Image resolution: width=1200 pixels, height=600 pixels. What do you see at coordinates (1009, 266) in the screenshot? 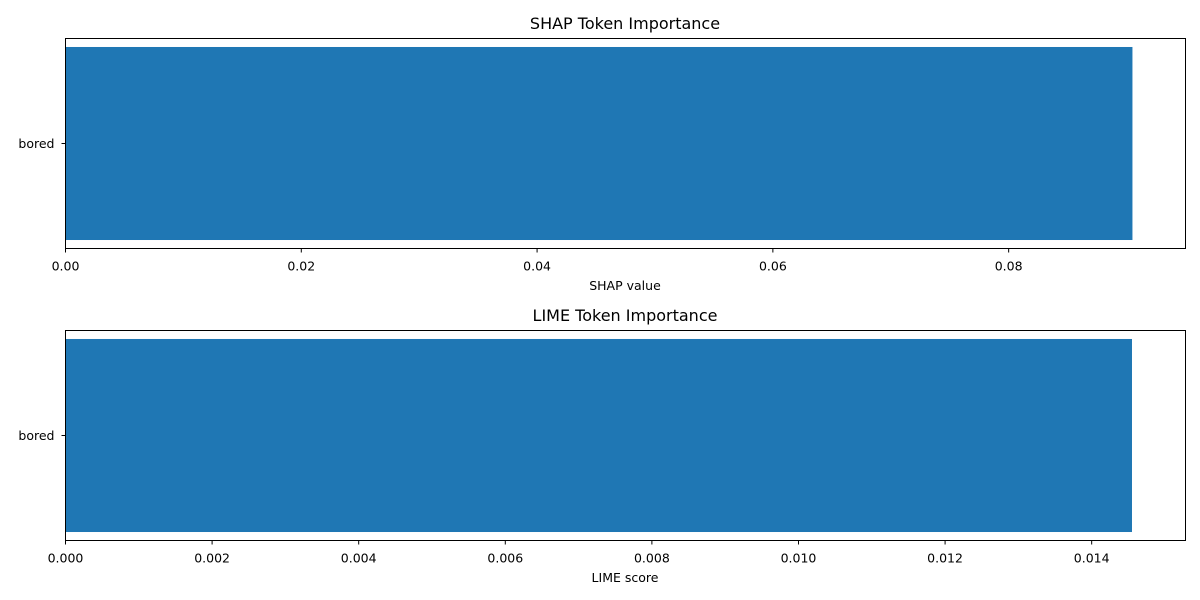
I see `x-tick-label: 0.08` at bounding box center [1009, 266].